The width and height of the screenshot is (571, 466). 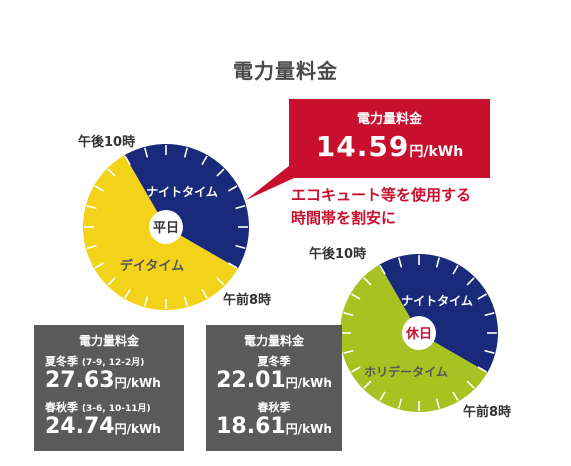 What do you see at coordinates (362, 146) in the screenshot?
I see `night-rate-price: 14.59` at bounding box center [362, 146].